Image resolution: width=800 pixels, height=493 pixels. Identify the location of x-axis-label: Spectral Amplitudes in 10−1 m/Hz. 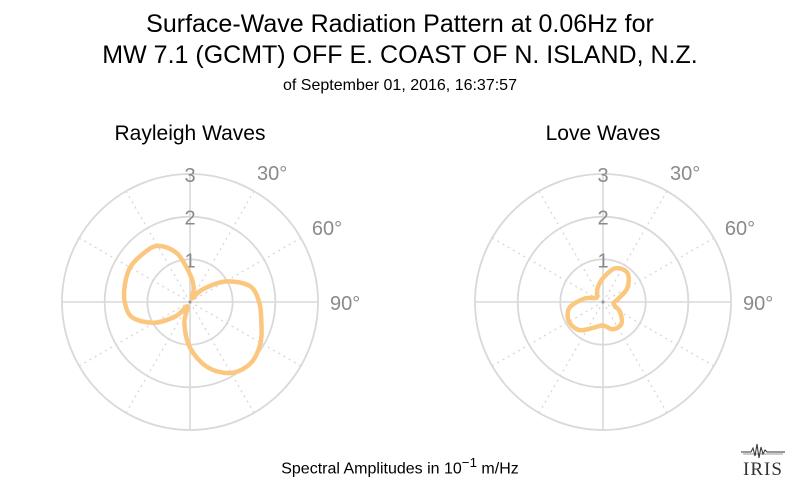
(400, 466).